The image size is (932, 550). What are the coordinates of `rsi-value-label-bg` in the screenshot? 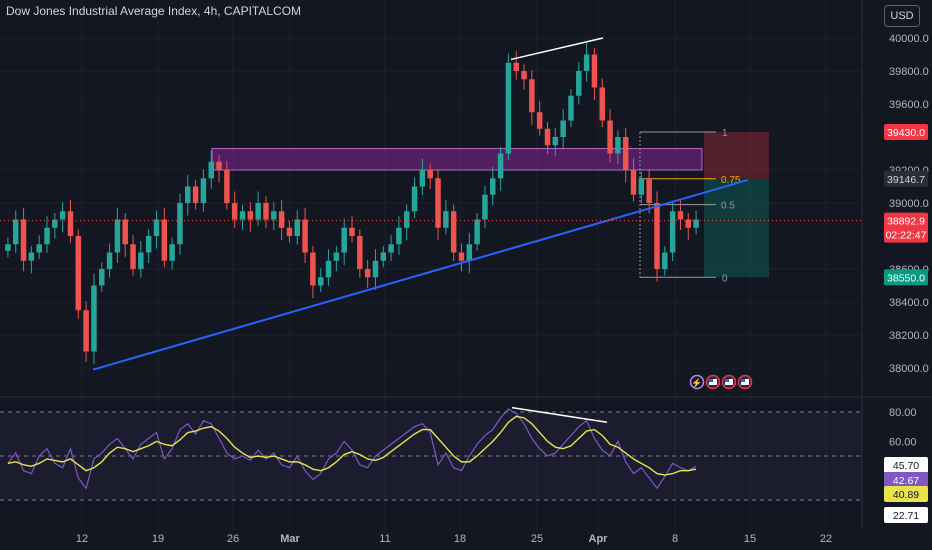 It's located at (906, 480).